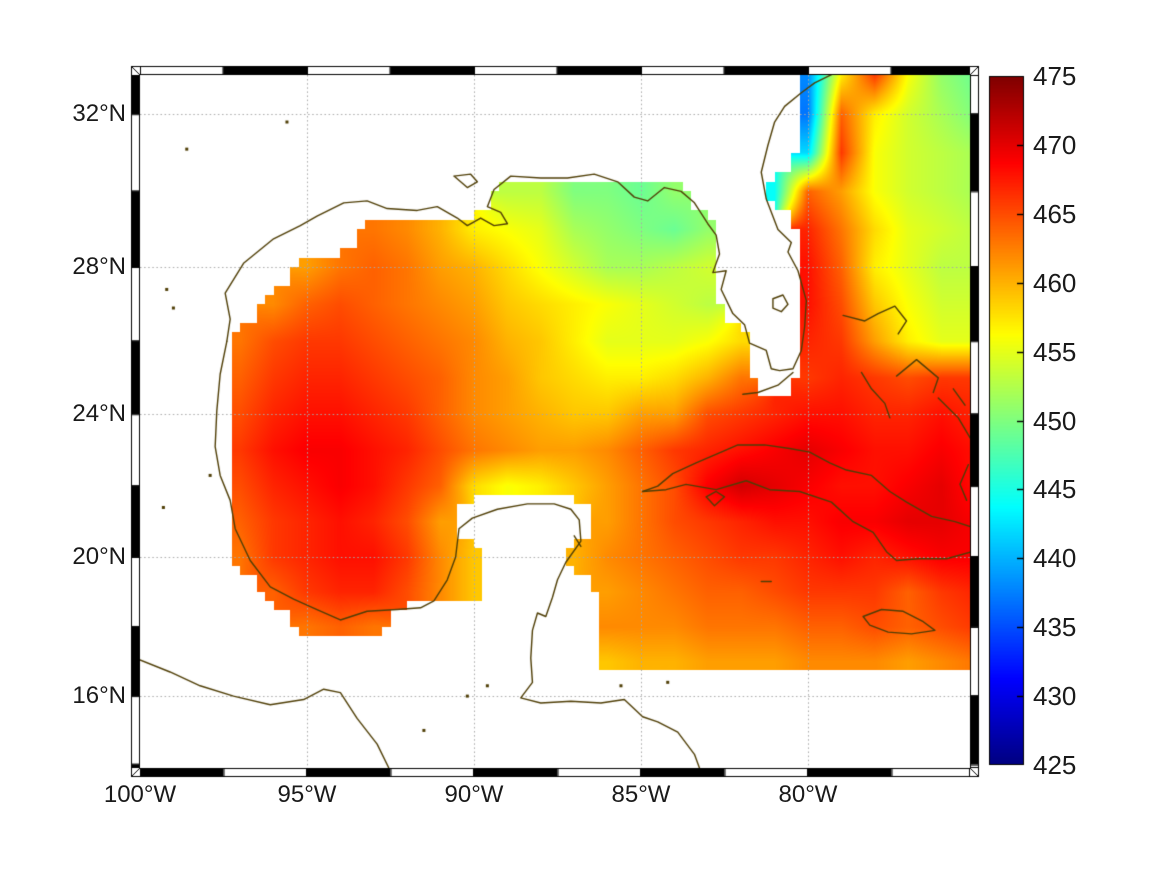  What do you see at coordinates (99, 414) in the screenshot?
I see `lat-tick-label: 24°N` at bounding box center [99, 414].